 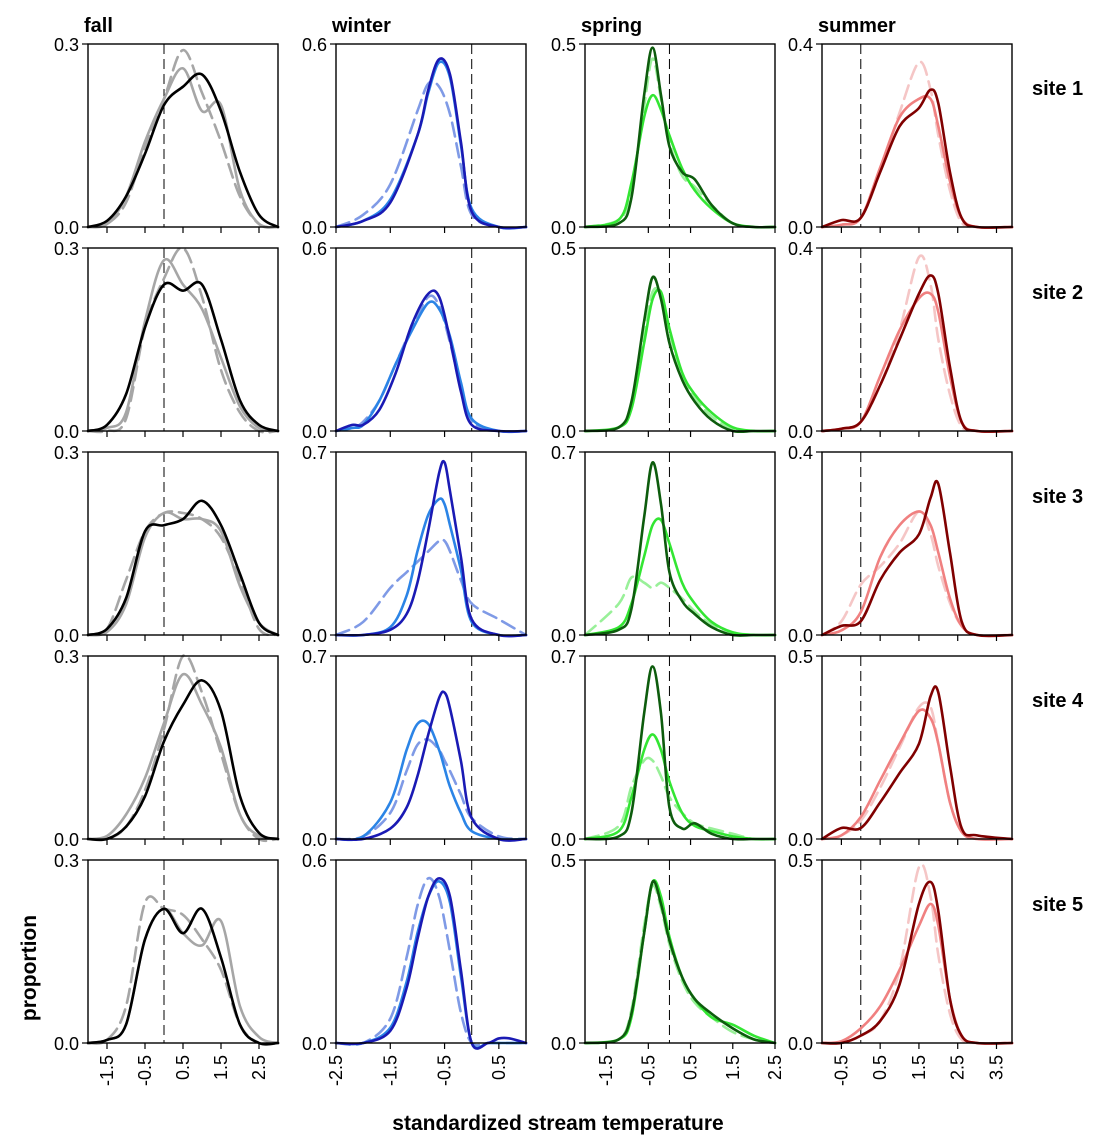 What do you see at coordinates (1057, 89) in the screenshot?
I see `site-label-1: site 1` at bounding box center [1057, 89].